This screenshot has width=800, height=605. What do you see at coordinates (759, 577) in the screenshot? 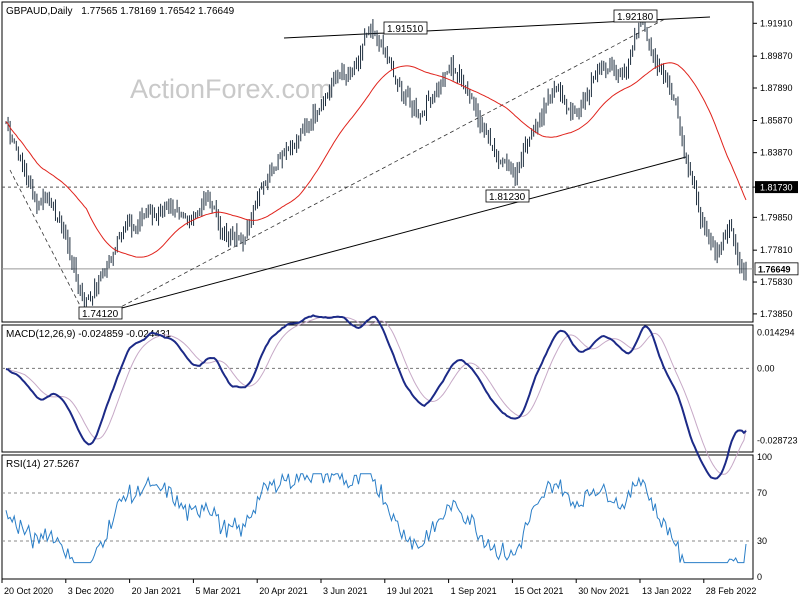
I see `rsi-axis-label: 0` at bounding box center [759, 577].